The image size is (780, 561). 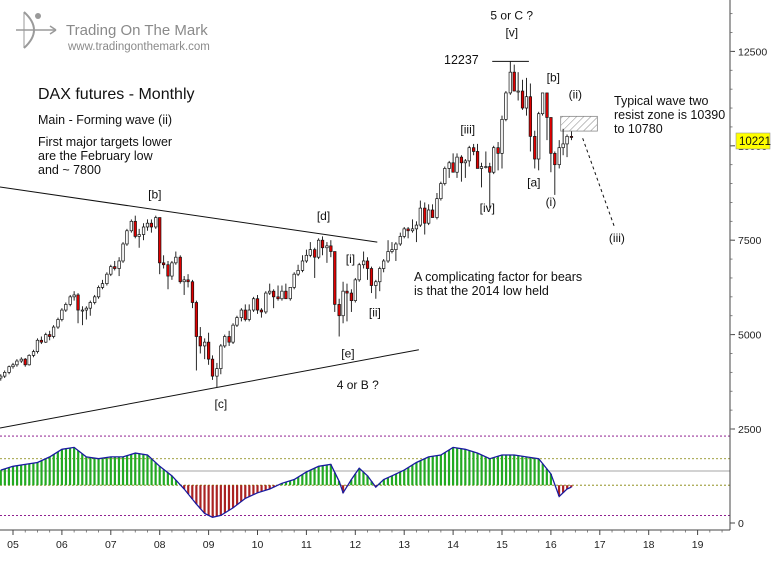 I want to click on x-tick-label: 05, so click(x=13, y=545).